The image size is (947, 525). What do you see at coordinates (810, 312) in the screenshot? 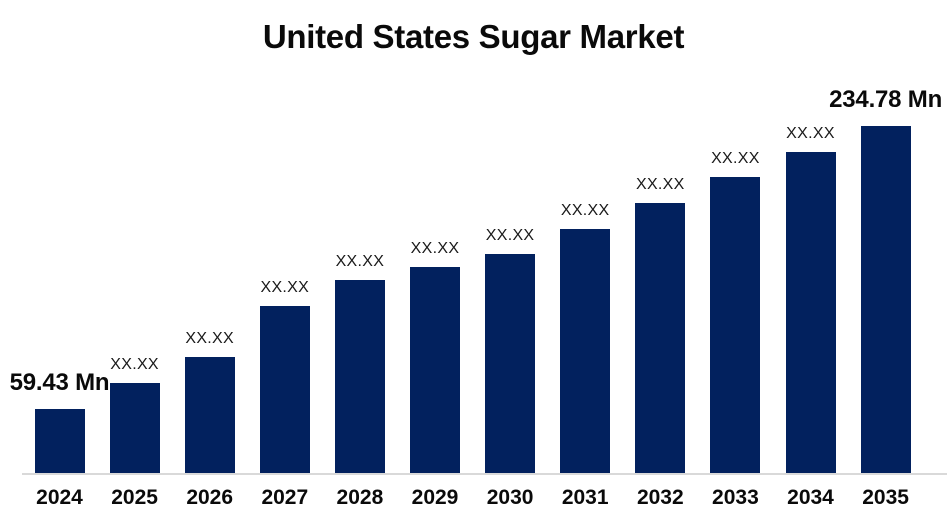
I see `bar-2034` at bounding box center [810, 312].